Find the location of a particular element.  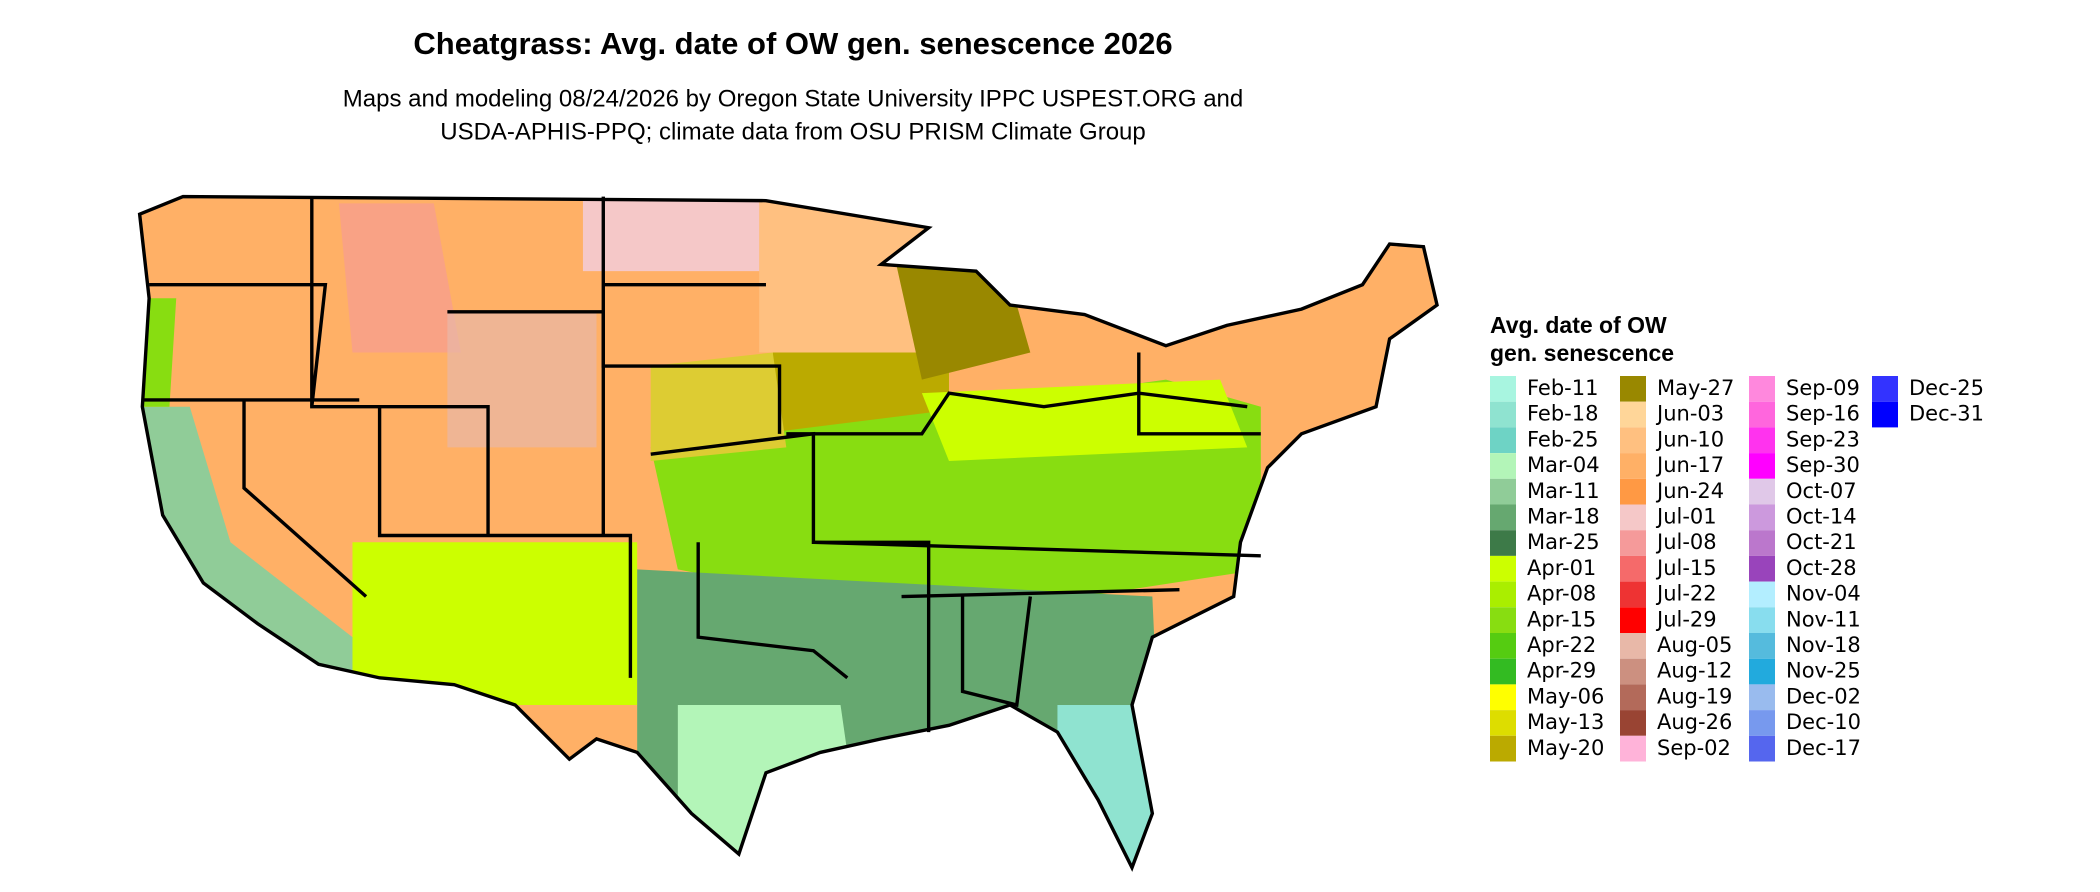

legend-label: Apr-08 is located at coordinates (1561, 594).